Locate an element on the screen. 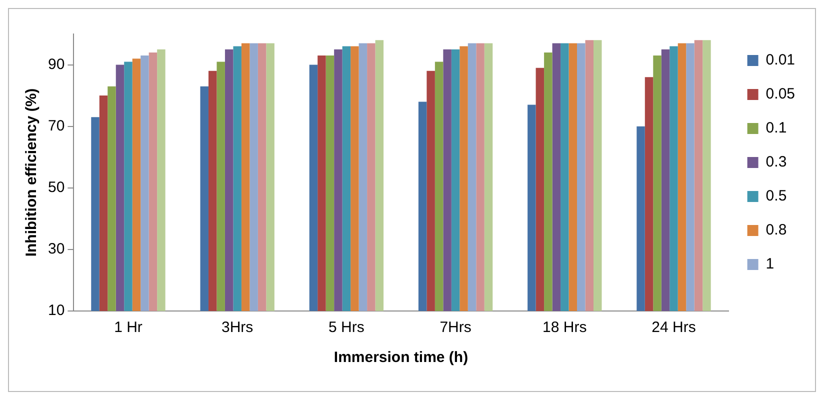  y-tick-label: 10 is located at coordinates (56, 311).